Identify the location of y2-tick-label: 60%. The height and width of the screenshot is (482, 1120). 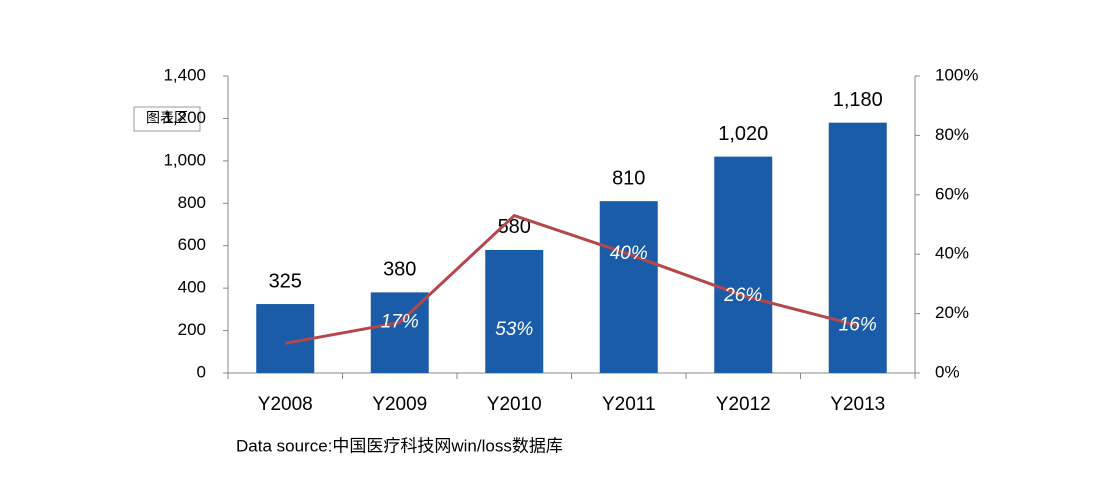
(952, 193).